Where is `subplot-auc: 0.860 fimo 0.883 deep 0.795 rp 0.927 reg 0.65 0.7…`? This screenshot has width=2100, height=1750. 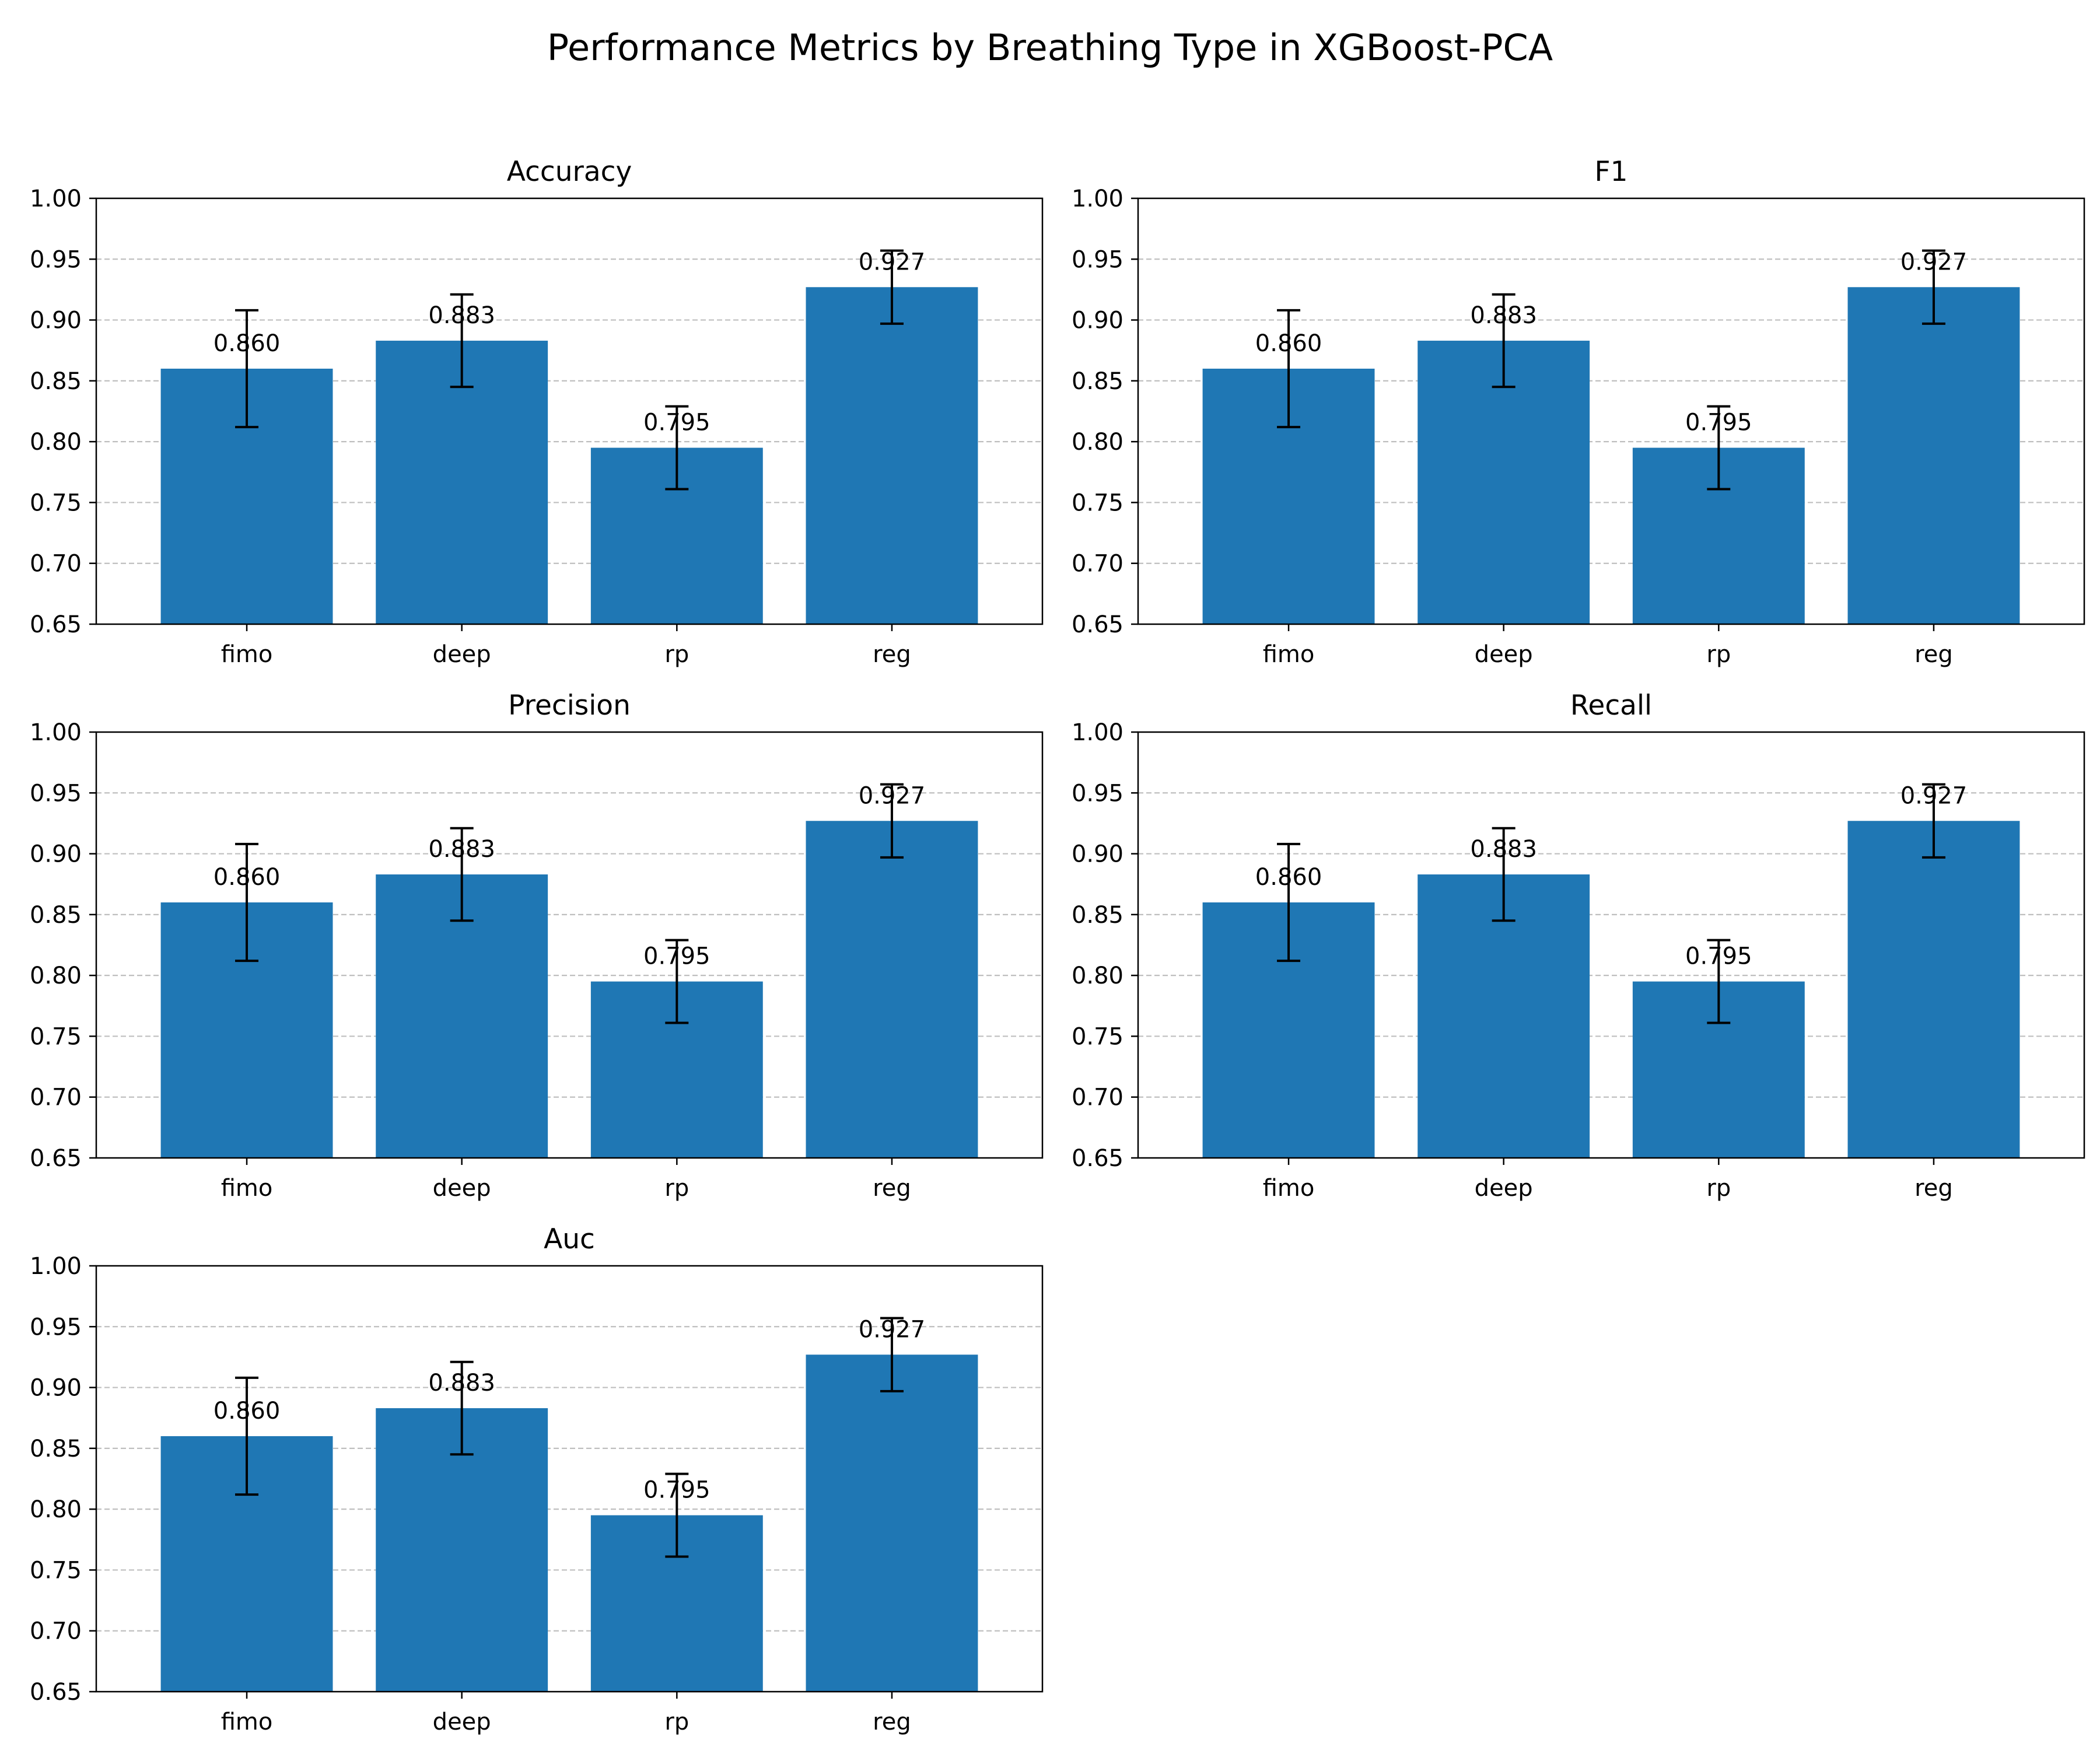 subplot-auc: 0.860 fimo 0.883 deep 0.795 rp 0.927 reg 0.65 0.7… is located at coordinates (537, 1479).